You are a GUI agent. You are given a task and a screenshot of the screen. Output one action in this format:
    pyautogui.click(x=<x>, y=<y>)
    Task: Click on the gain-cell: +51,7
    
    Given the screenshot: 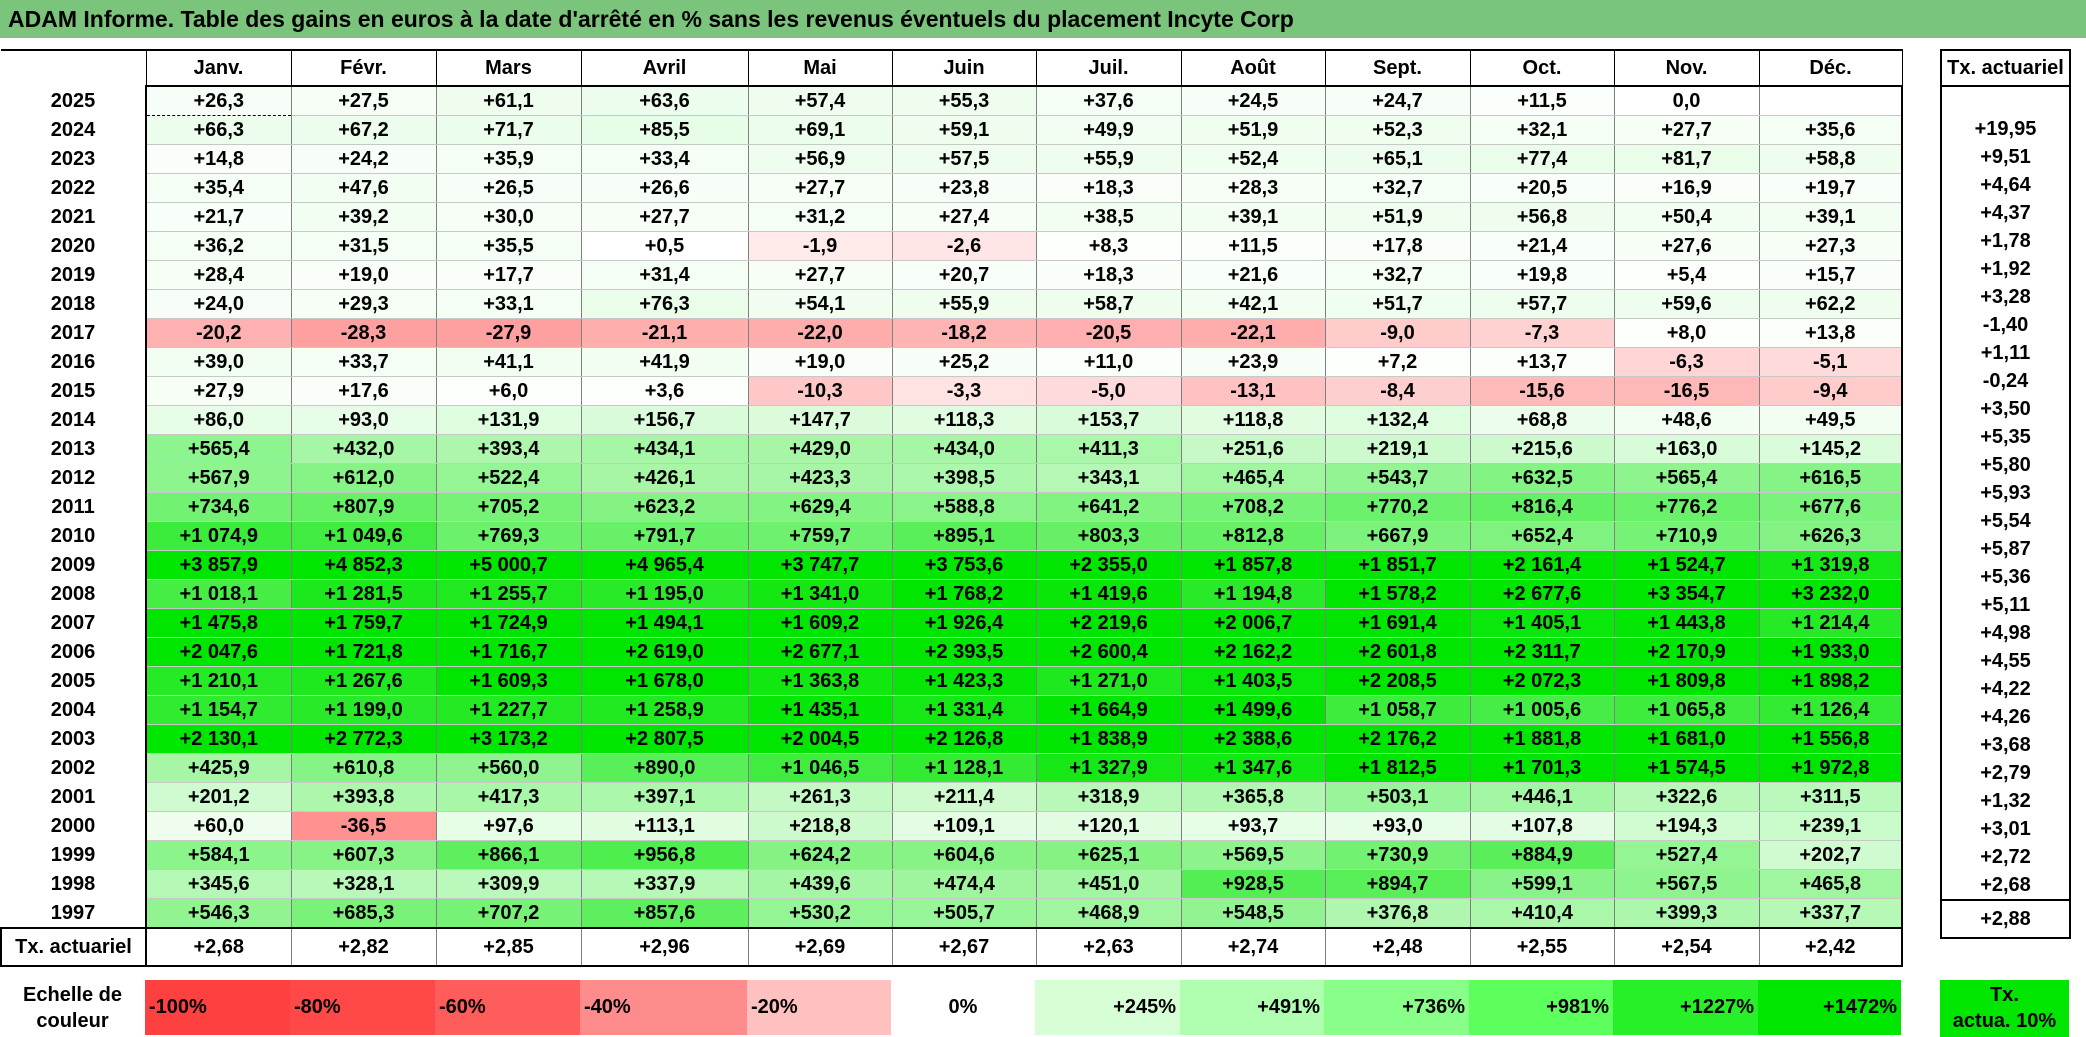 What is the action you would take?
    pyautogui.click(x=1398, y=304)
    